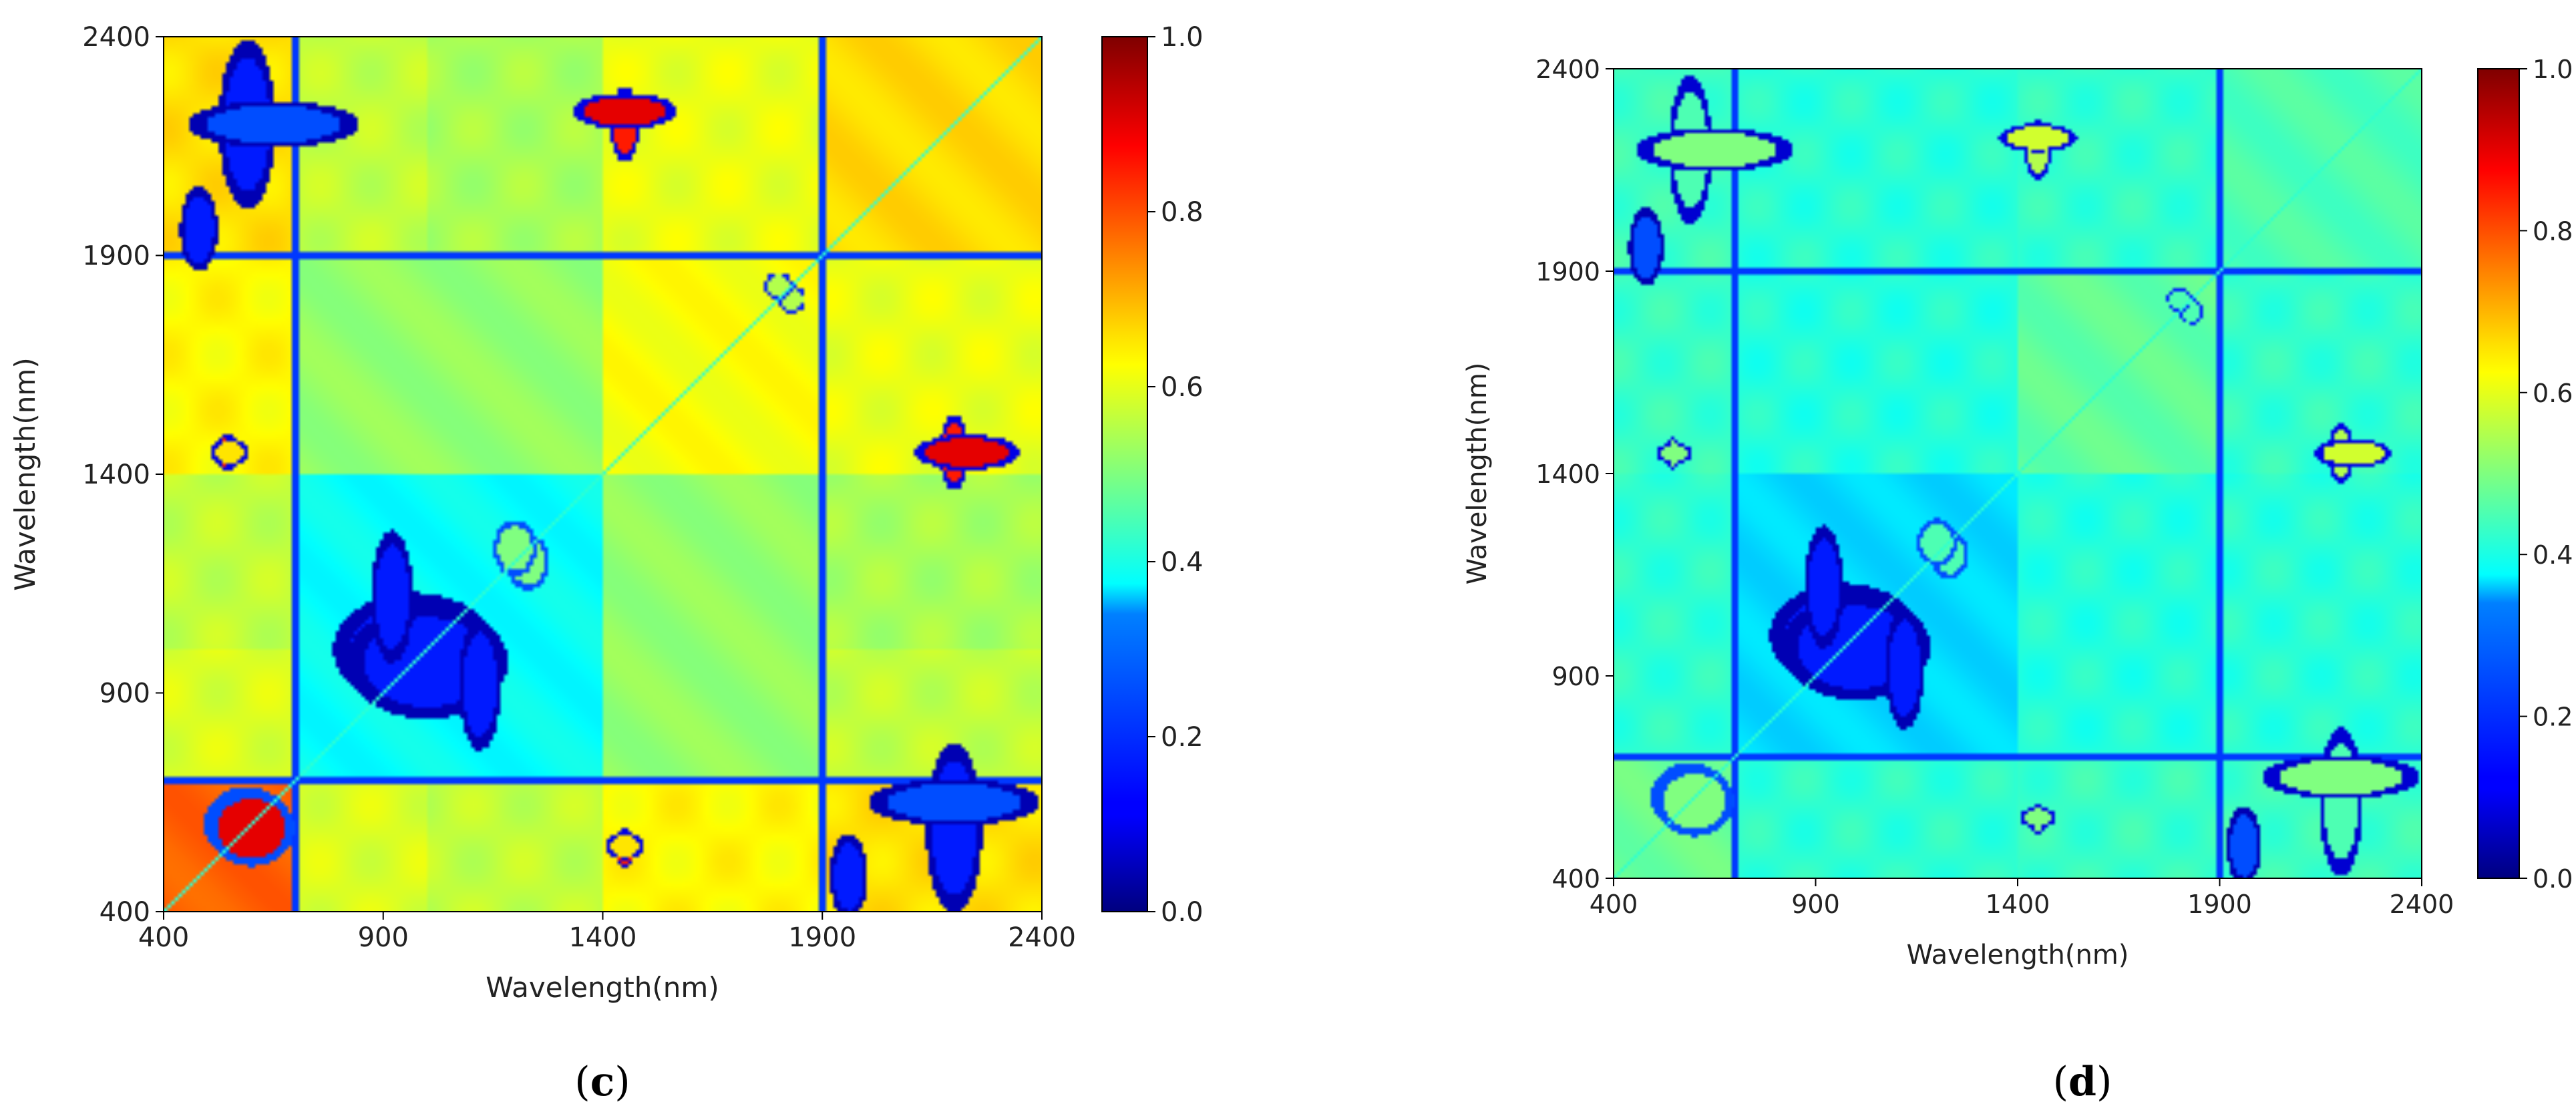 The width and height of the screenshot is (2576, 1104). I want to click on y-tick-label-d: 1400, so click(1567, 474).